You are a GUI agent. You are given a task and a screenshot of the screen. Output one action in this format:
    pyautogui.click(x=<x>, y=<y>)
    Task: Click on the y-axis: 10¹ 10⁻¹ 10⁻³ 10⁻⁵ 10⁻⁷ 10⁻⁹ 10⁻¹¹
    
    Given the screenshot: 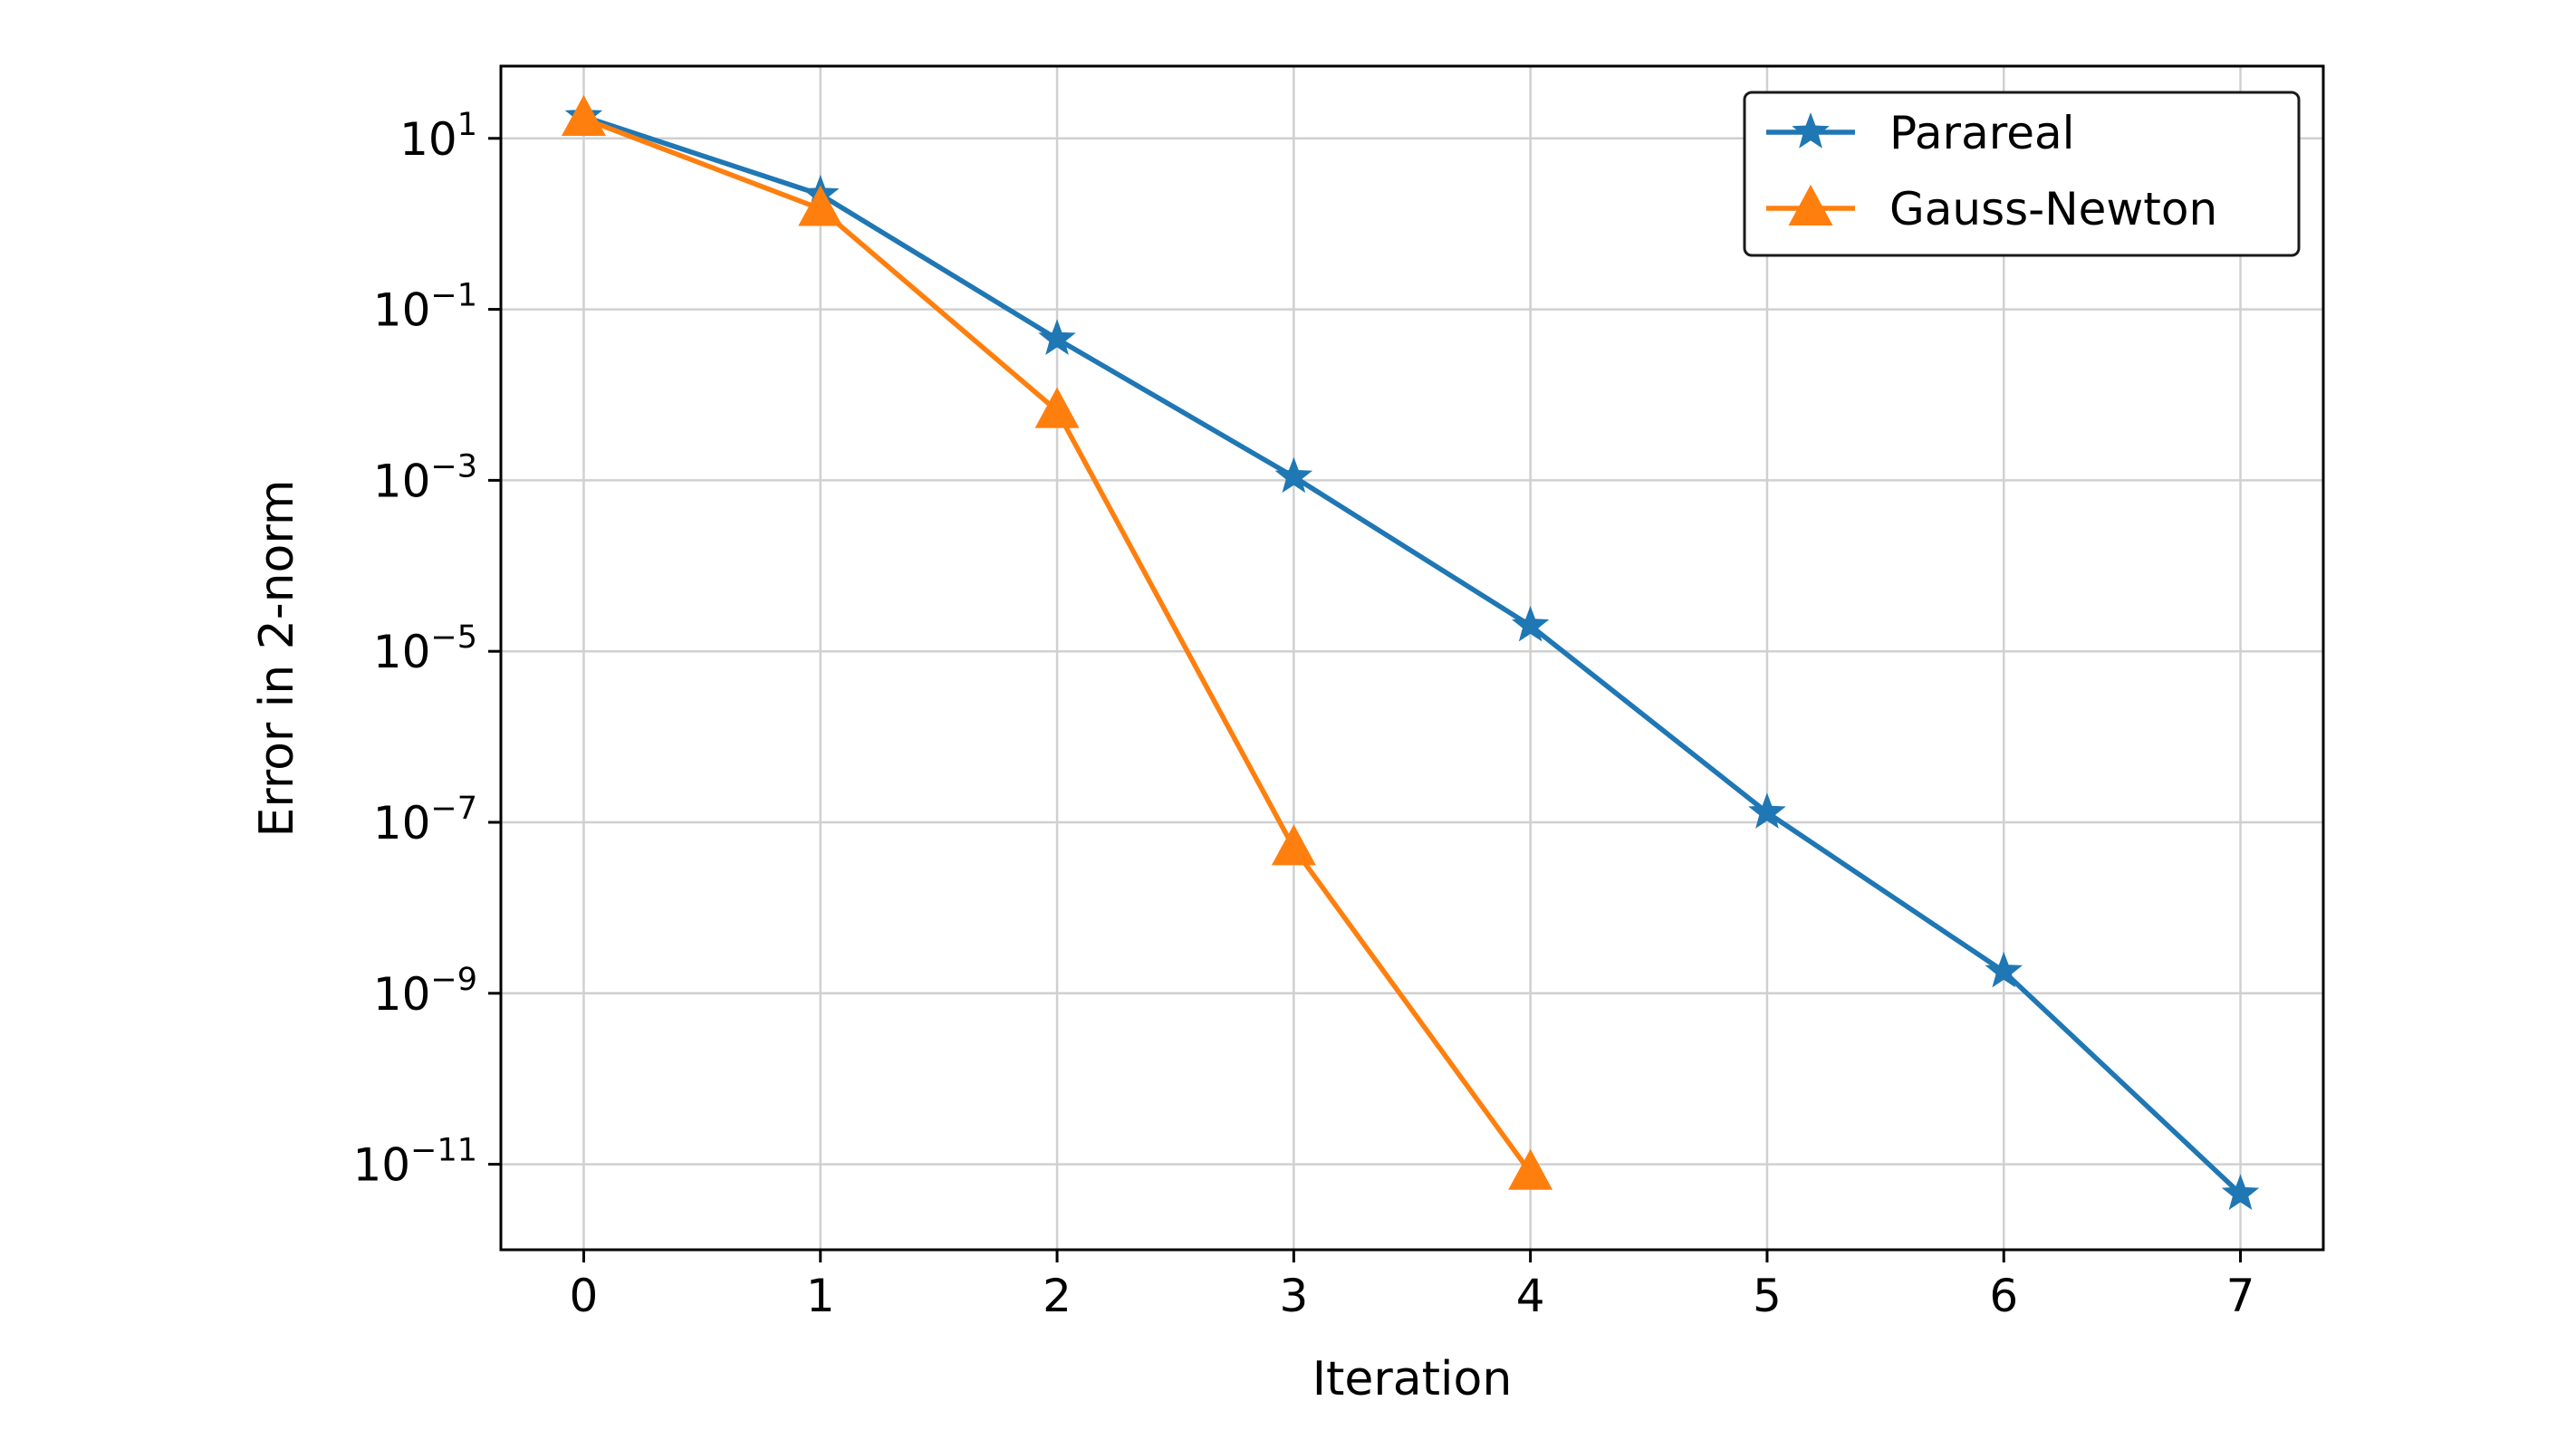 What is the action you would take?
    pyautogui.click(x=427, y=649)
    